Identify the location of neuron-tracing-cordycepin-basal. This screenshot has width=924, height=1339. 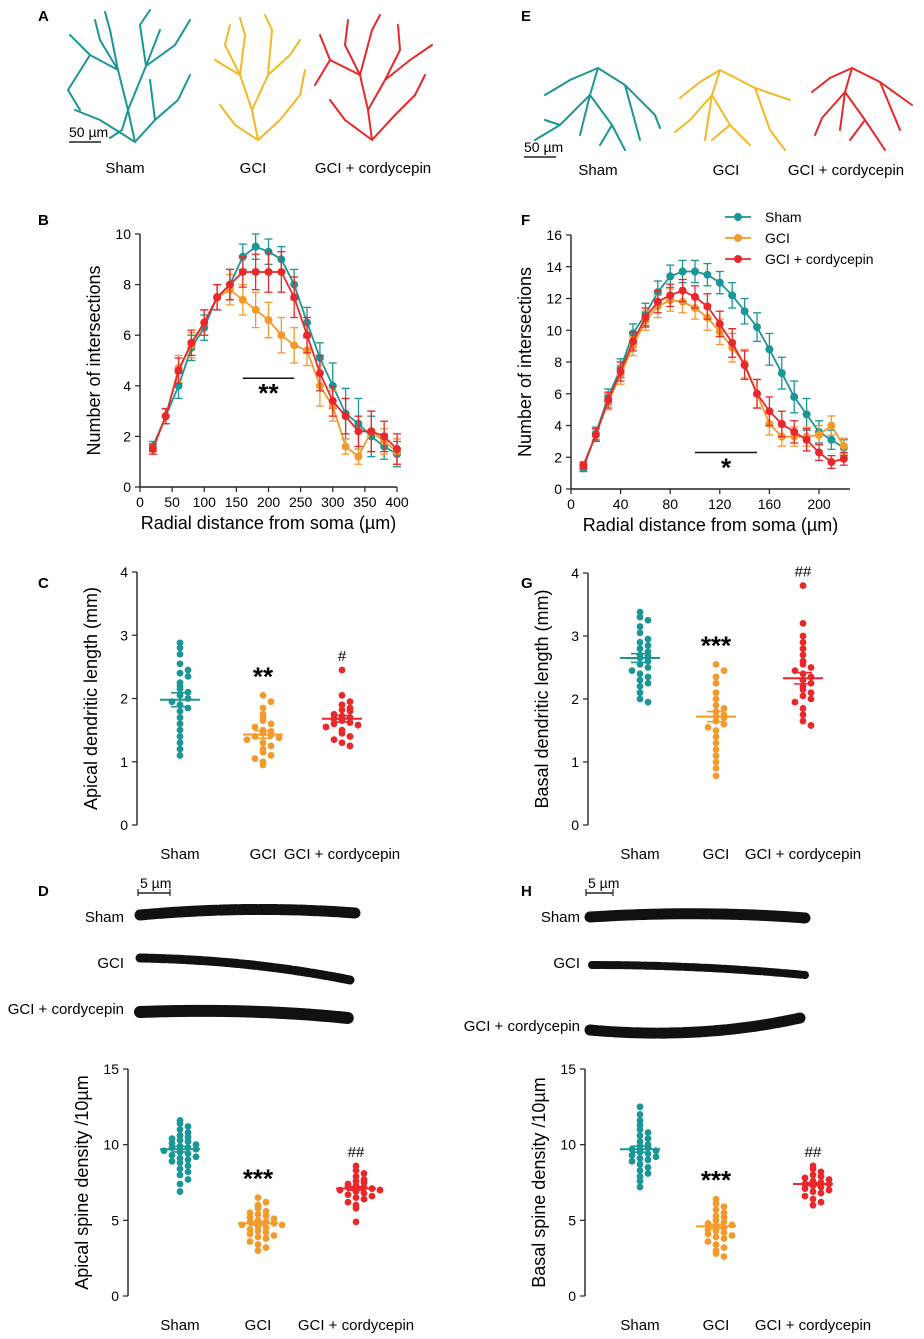
(862, 109).